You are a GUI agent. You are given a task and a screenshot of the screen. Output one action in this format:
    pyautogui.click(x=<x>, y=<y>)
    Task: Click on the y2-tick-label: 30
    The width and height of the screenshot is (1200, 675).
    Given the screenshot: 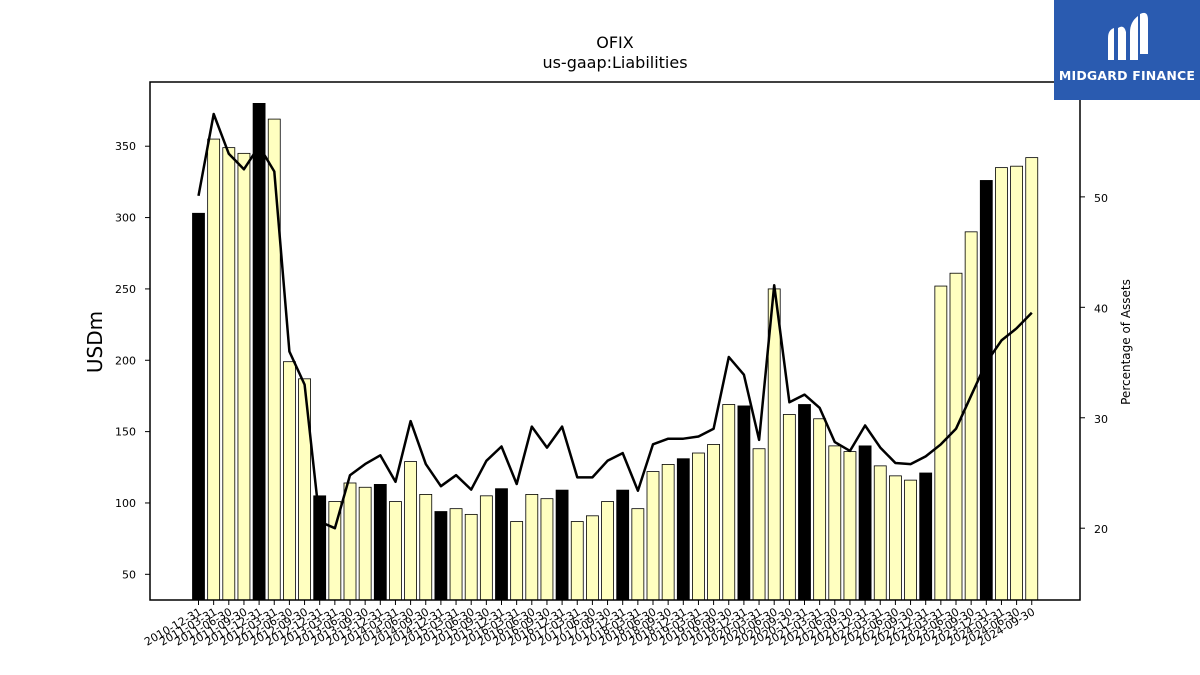 What is the action you would take?
    pyautogui.click(x=1101, y=419)
    